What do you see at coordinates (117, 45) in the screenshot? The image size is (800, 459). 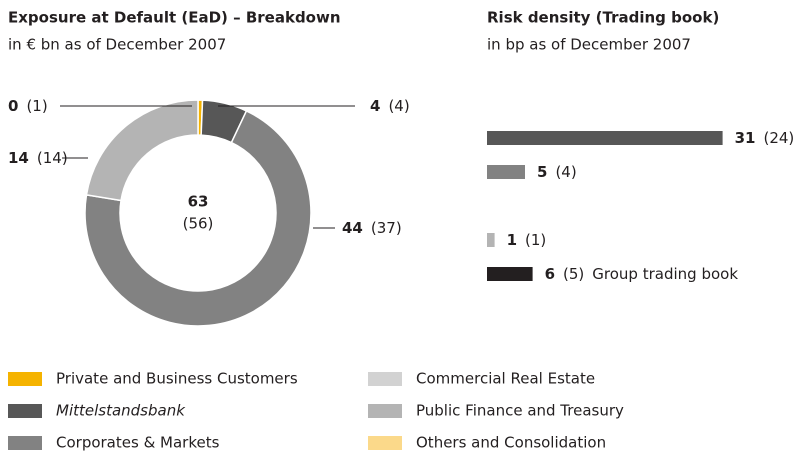 I see `donut-subtitle: in € bn as of December 2007` at bounding box center [117, 45].